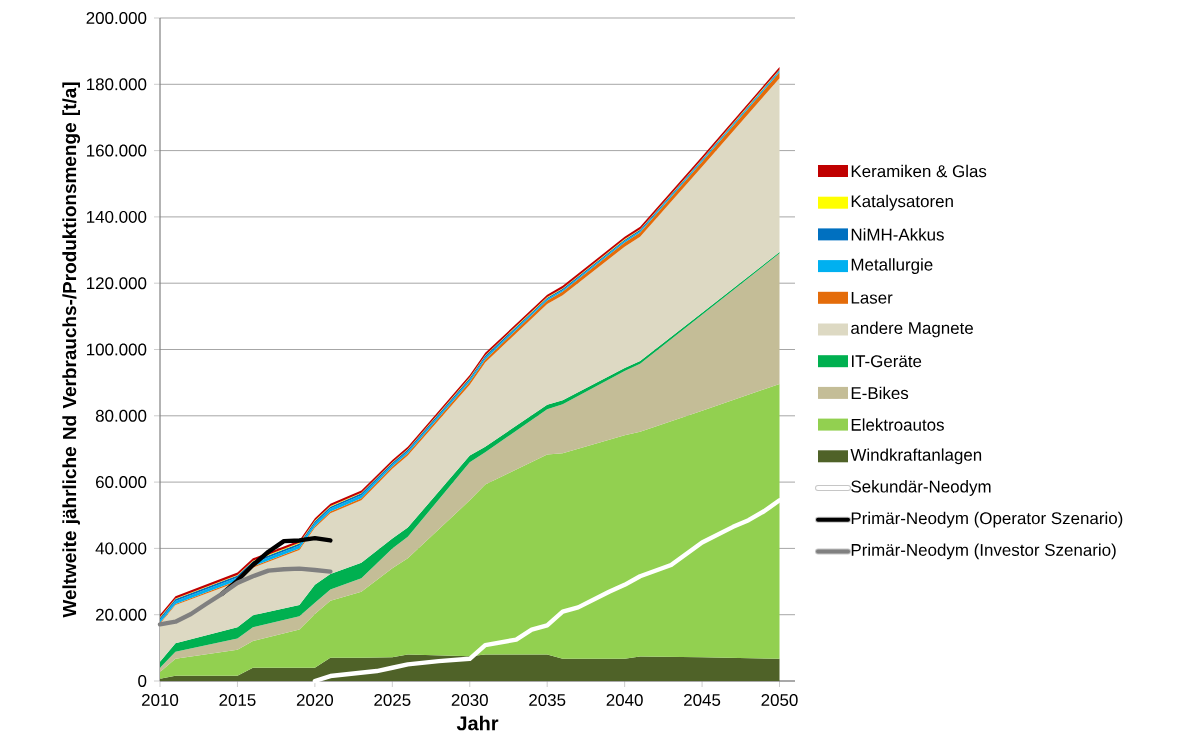  What do you see at coordinates (624, 700) in the screenshot?
I see `x-tick-label: 2040` at bounding box center [624, 700].